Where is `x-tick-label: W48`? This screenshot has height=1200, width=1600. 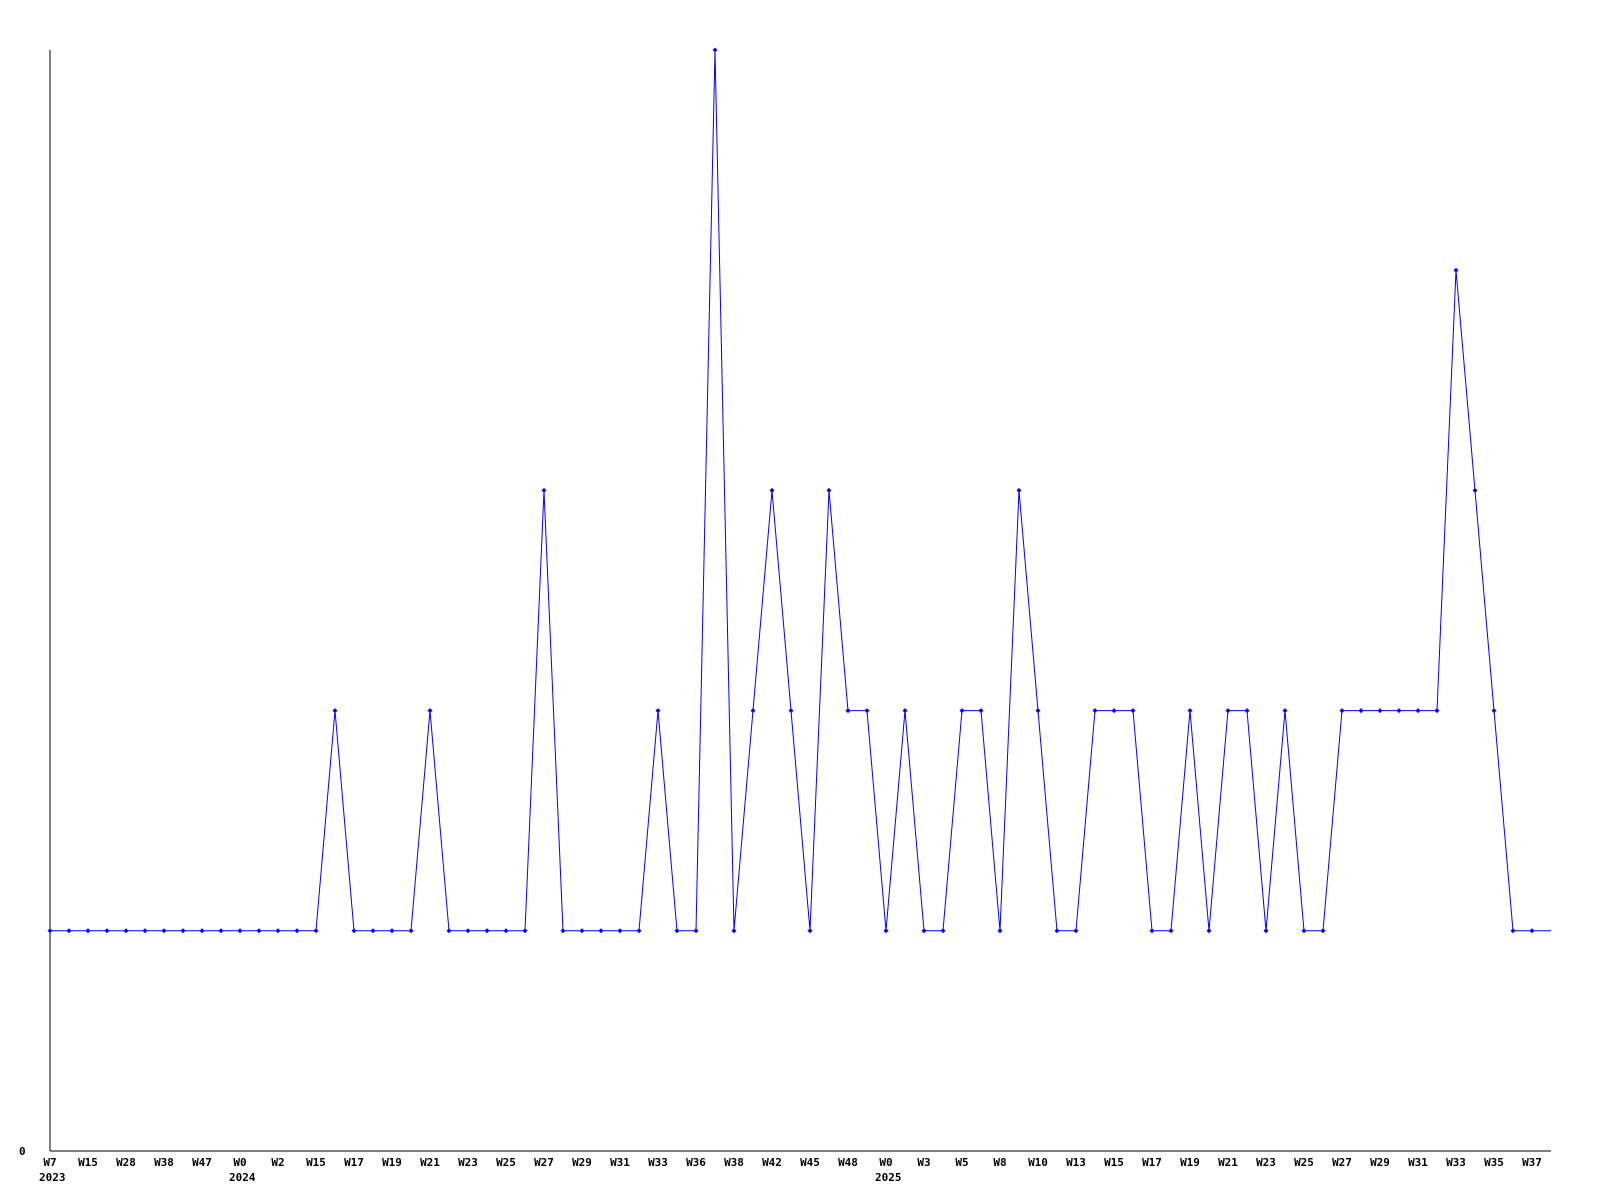
x-tick-label: W48 is located at coordinates (848, 1162).